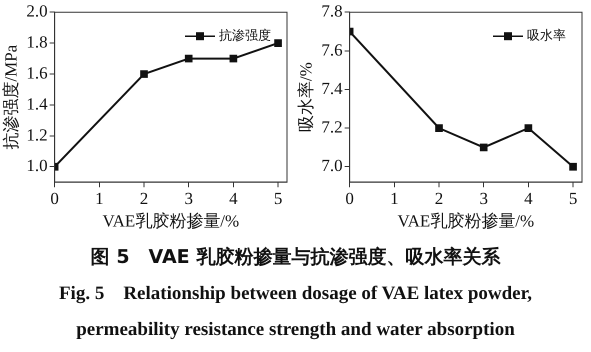 The image size is (591, 352). I want to click on y-tick-label: 2.0, so click(37, 11).